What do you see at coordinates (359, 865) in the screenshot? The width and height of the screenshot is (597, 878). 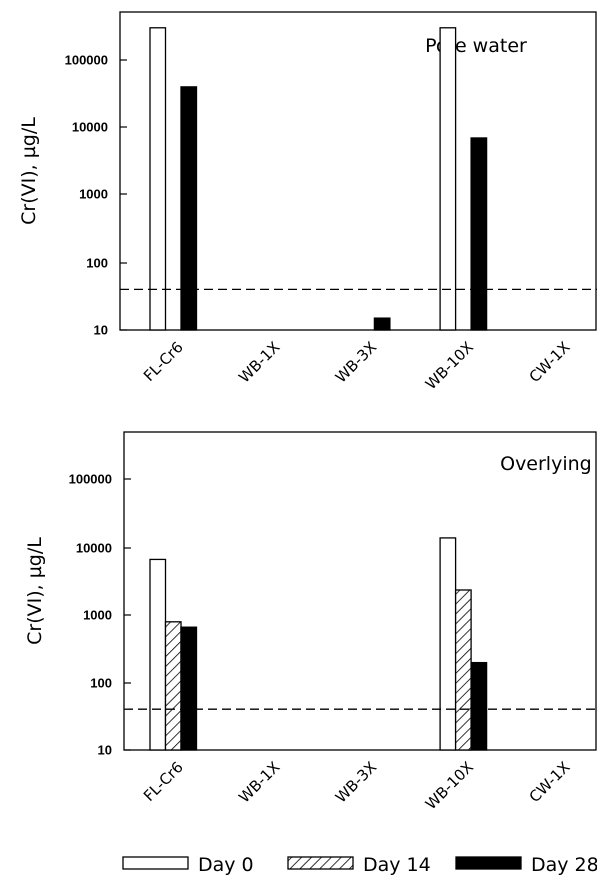 I see `legend: Day 0 Day 14 Day 28` at bounding box center [359, 865].